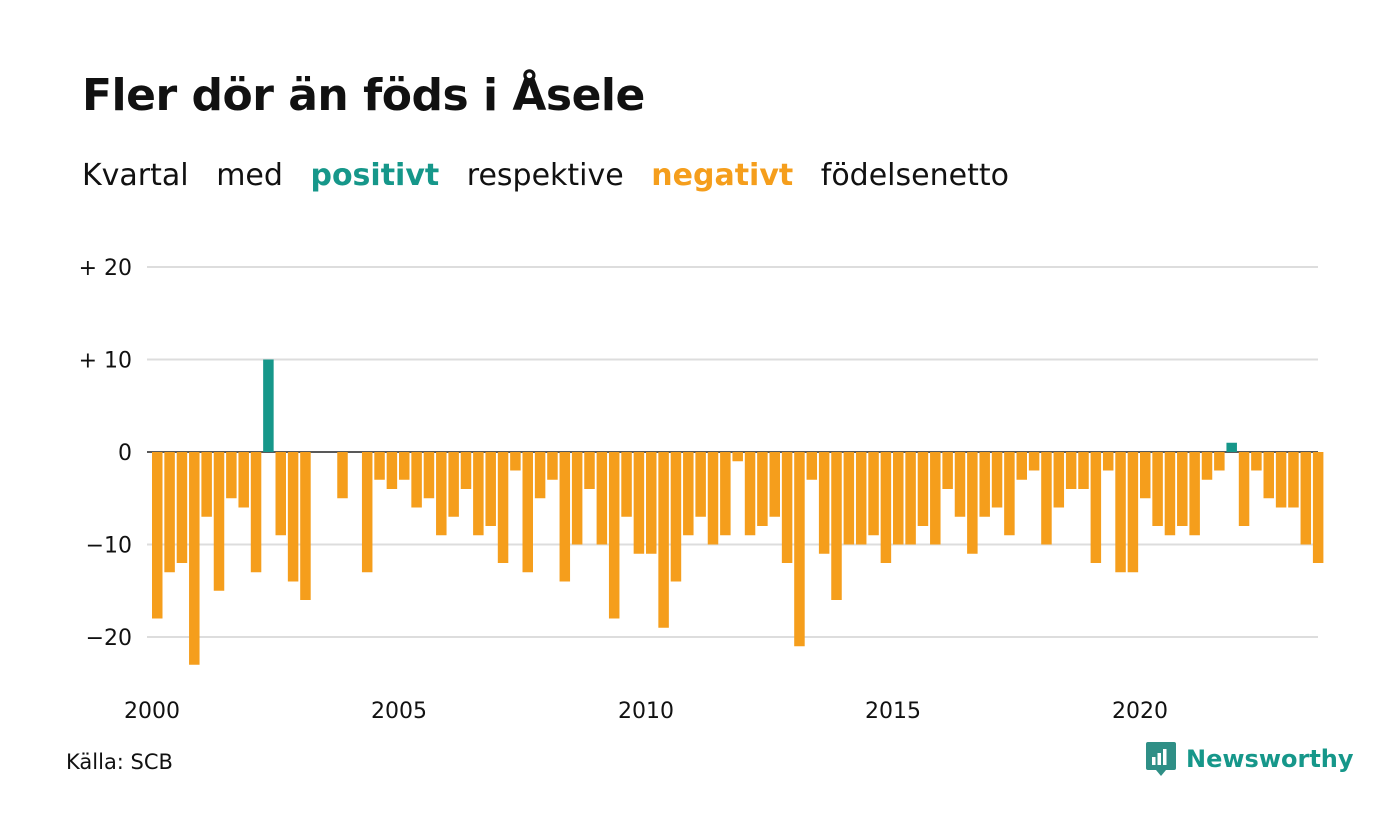 The width and height of the screenshot is (1400, 840). What do you see at coordinates (545, 175) in the screenshot?
I see `subtitle-word-3: respektive` at bounding box center [545, 175].